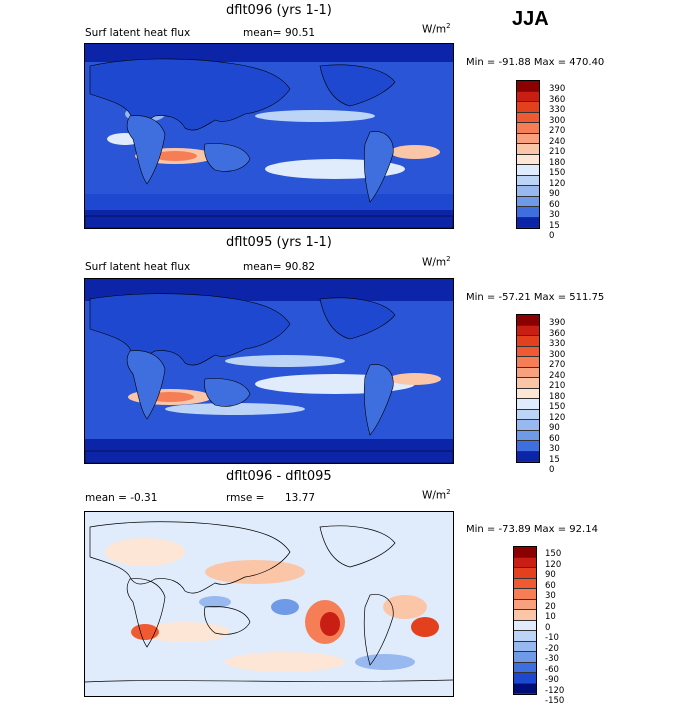 The height and width of the screenshot is (707, 700). What do you see at coordinates (300, 267) in the screenshot?
I see `panel2-mean-value: 90.82` at bounding box center [300, 267].